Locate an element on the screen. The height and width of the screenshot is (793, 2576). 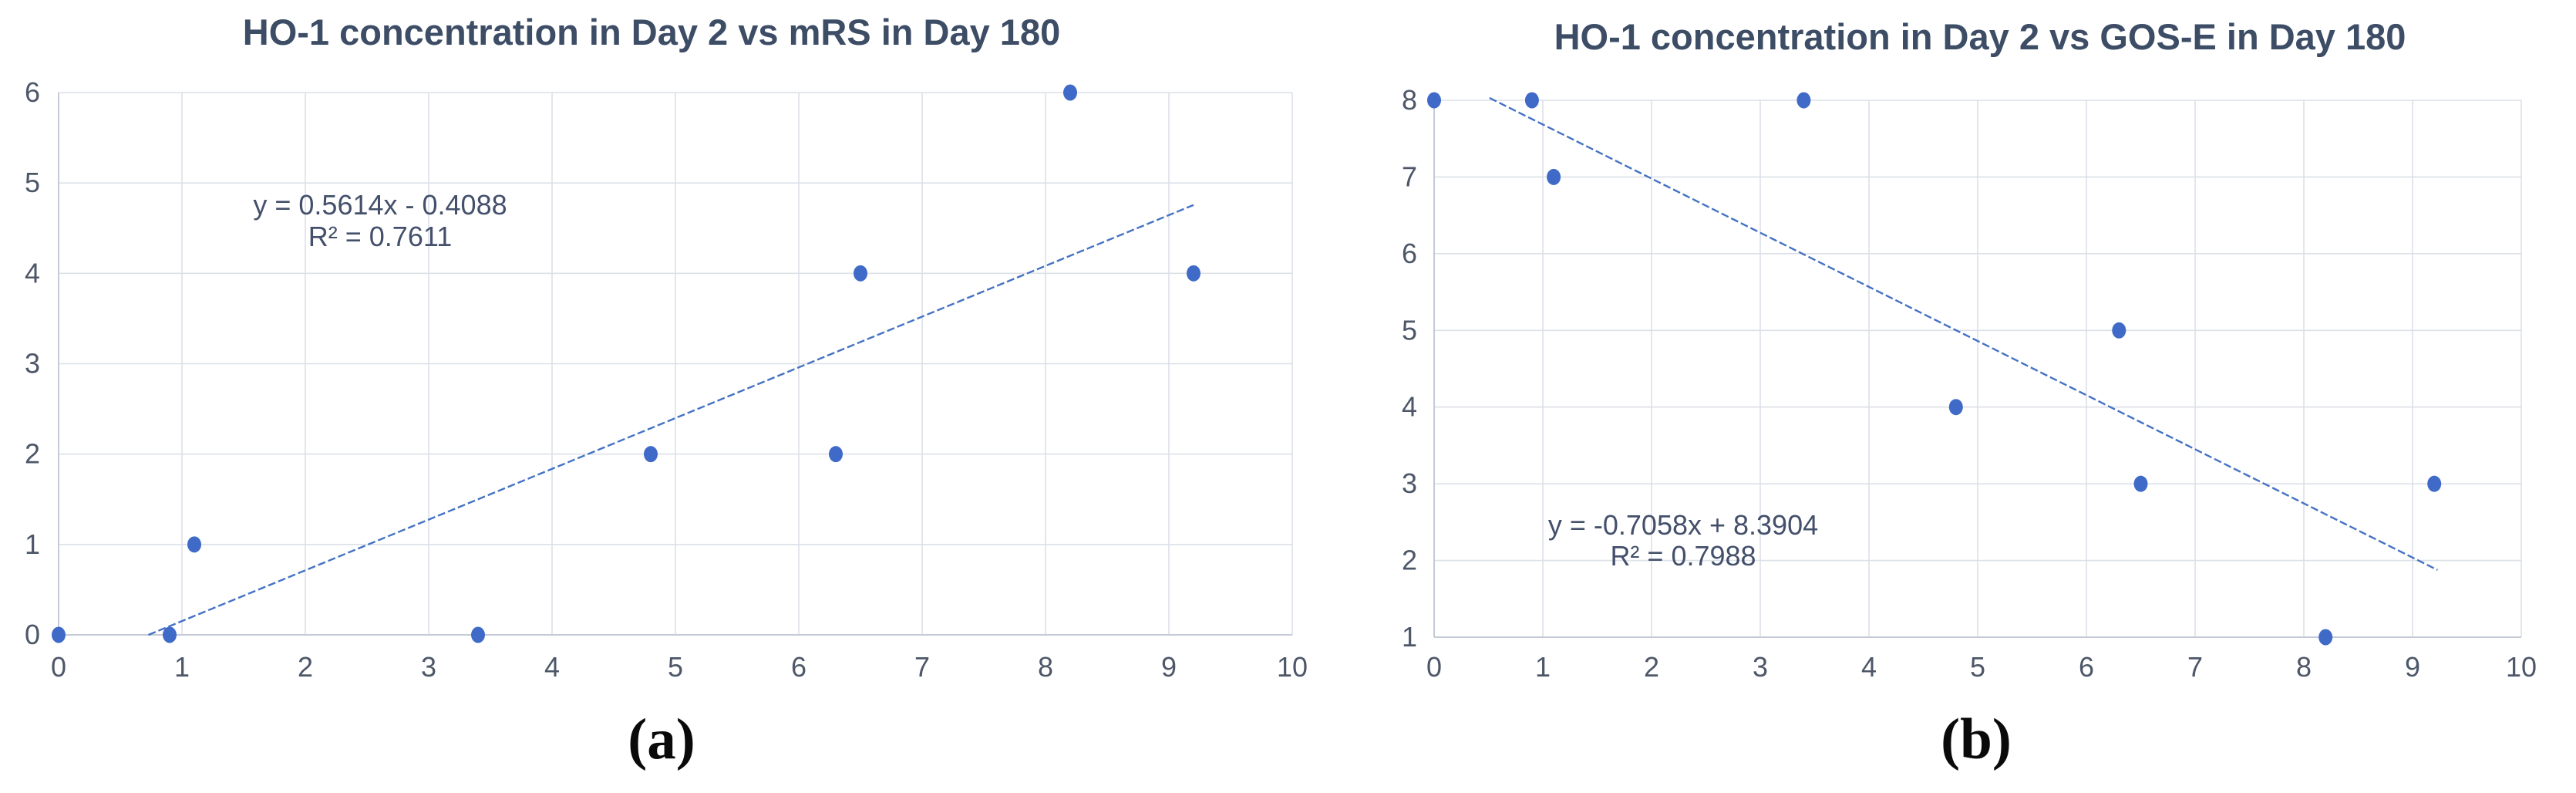
trendline-equation-label: y = 0.5614x - 0.4088 is located at coordinates (380, 205).